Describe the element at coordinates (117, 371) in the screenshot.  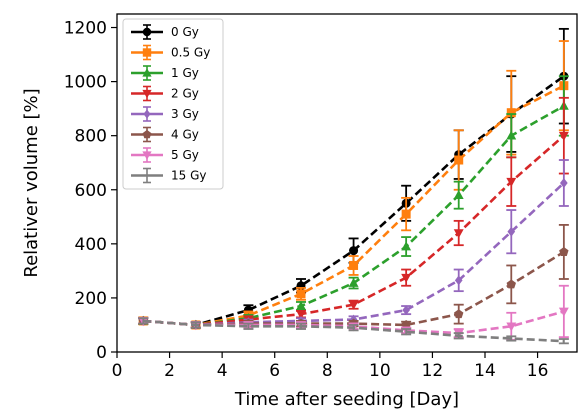
I see `x-tick-label: 0` at that location.